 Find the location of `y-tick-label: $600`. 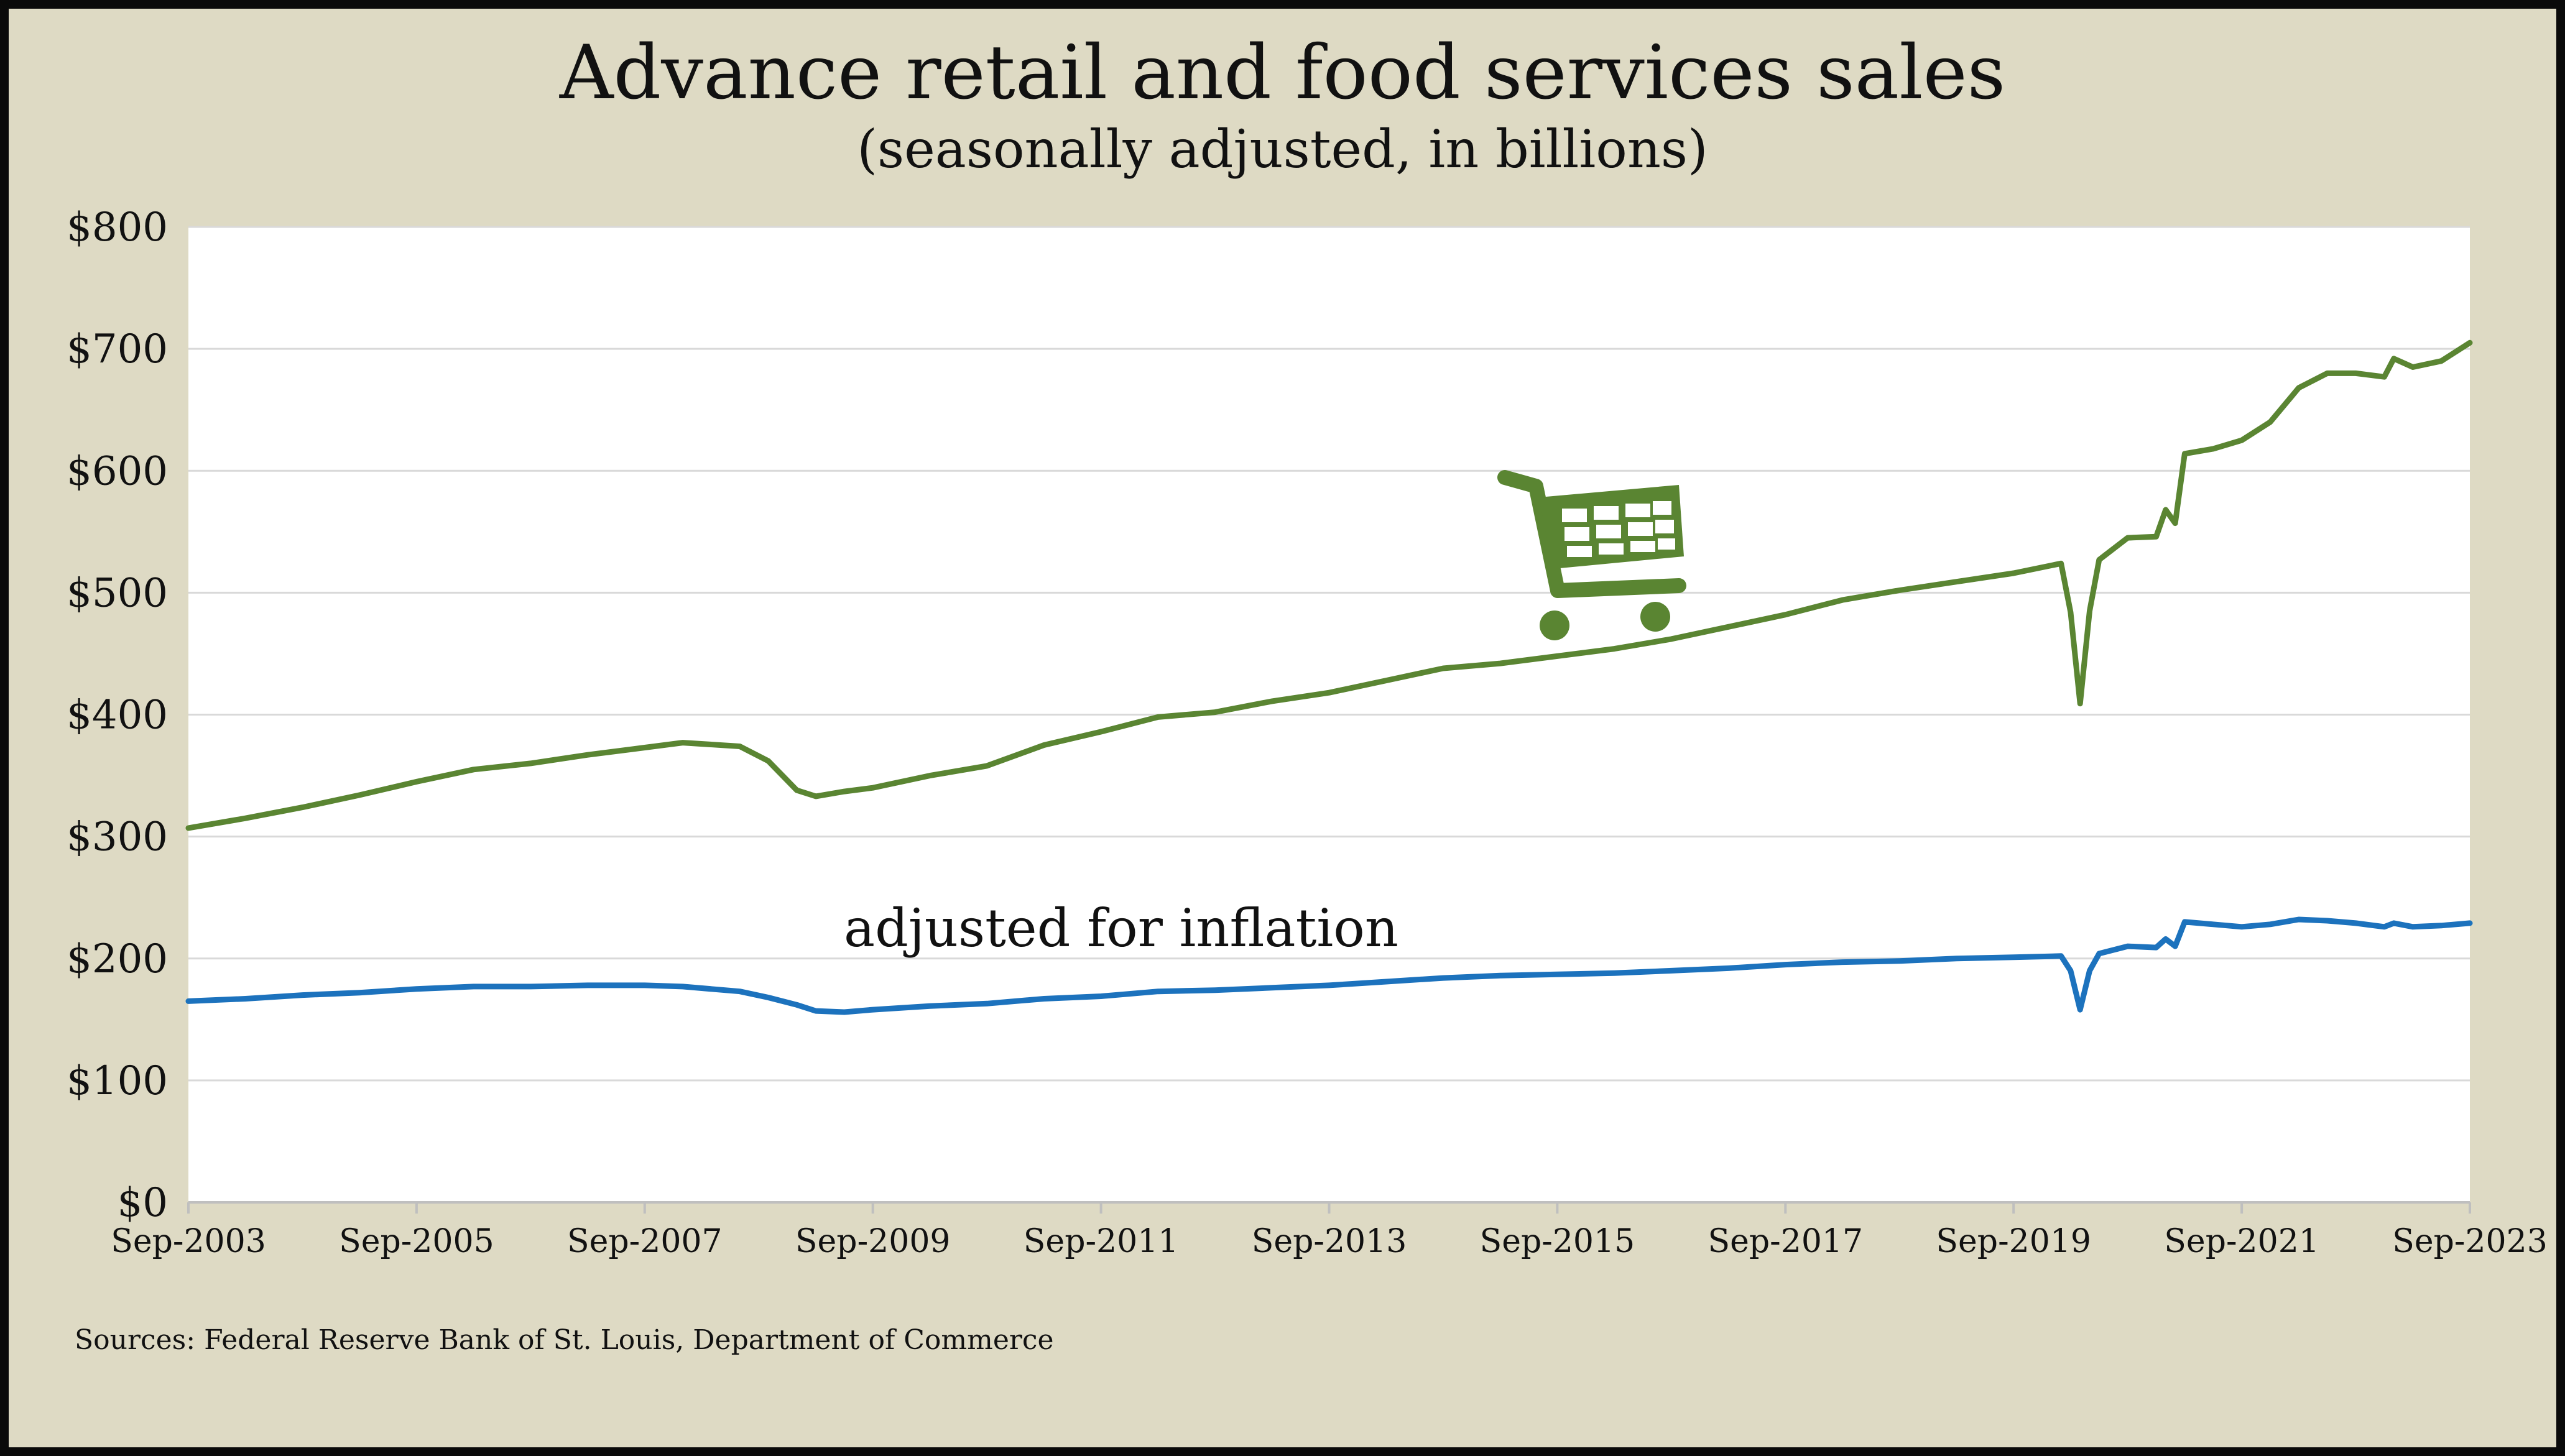

y-tick-label: $600 is located at coordinates (117, 471).